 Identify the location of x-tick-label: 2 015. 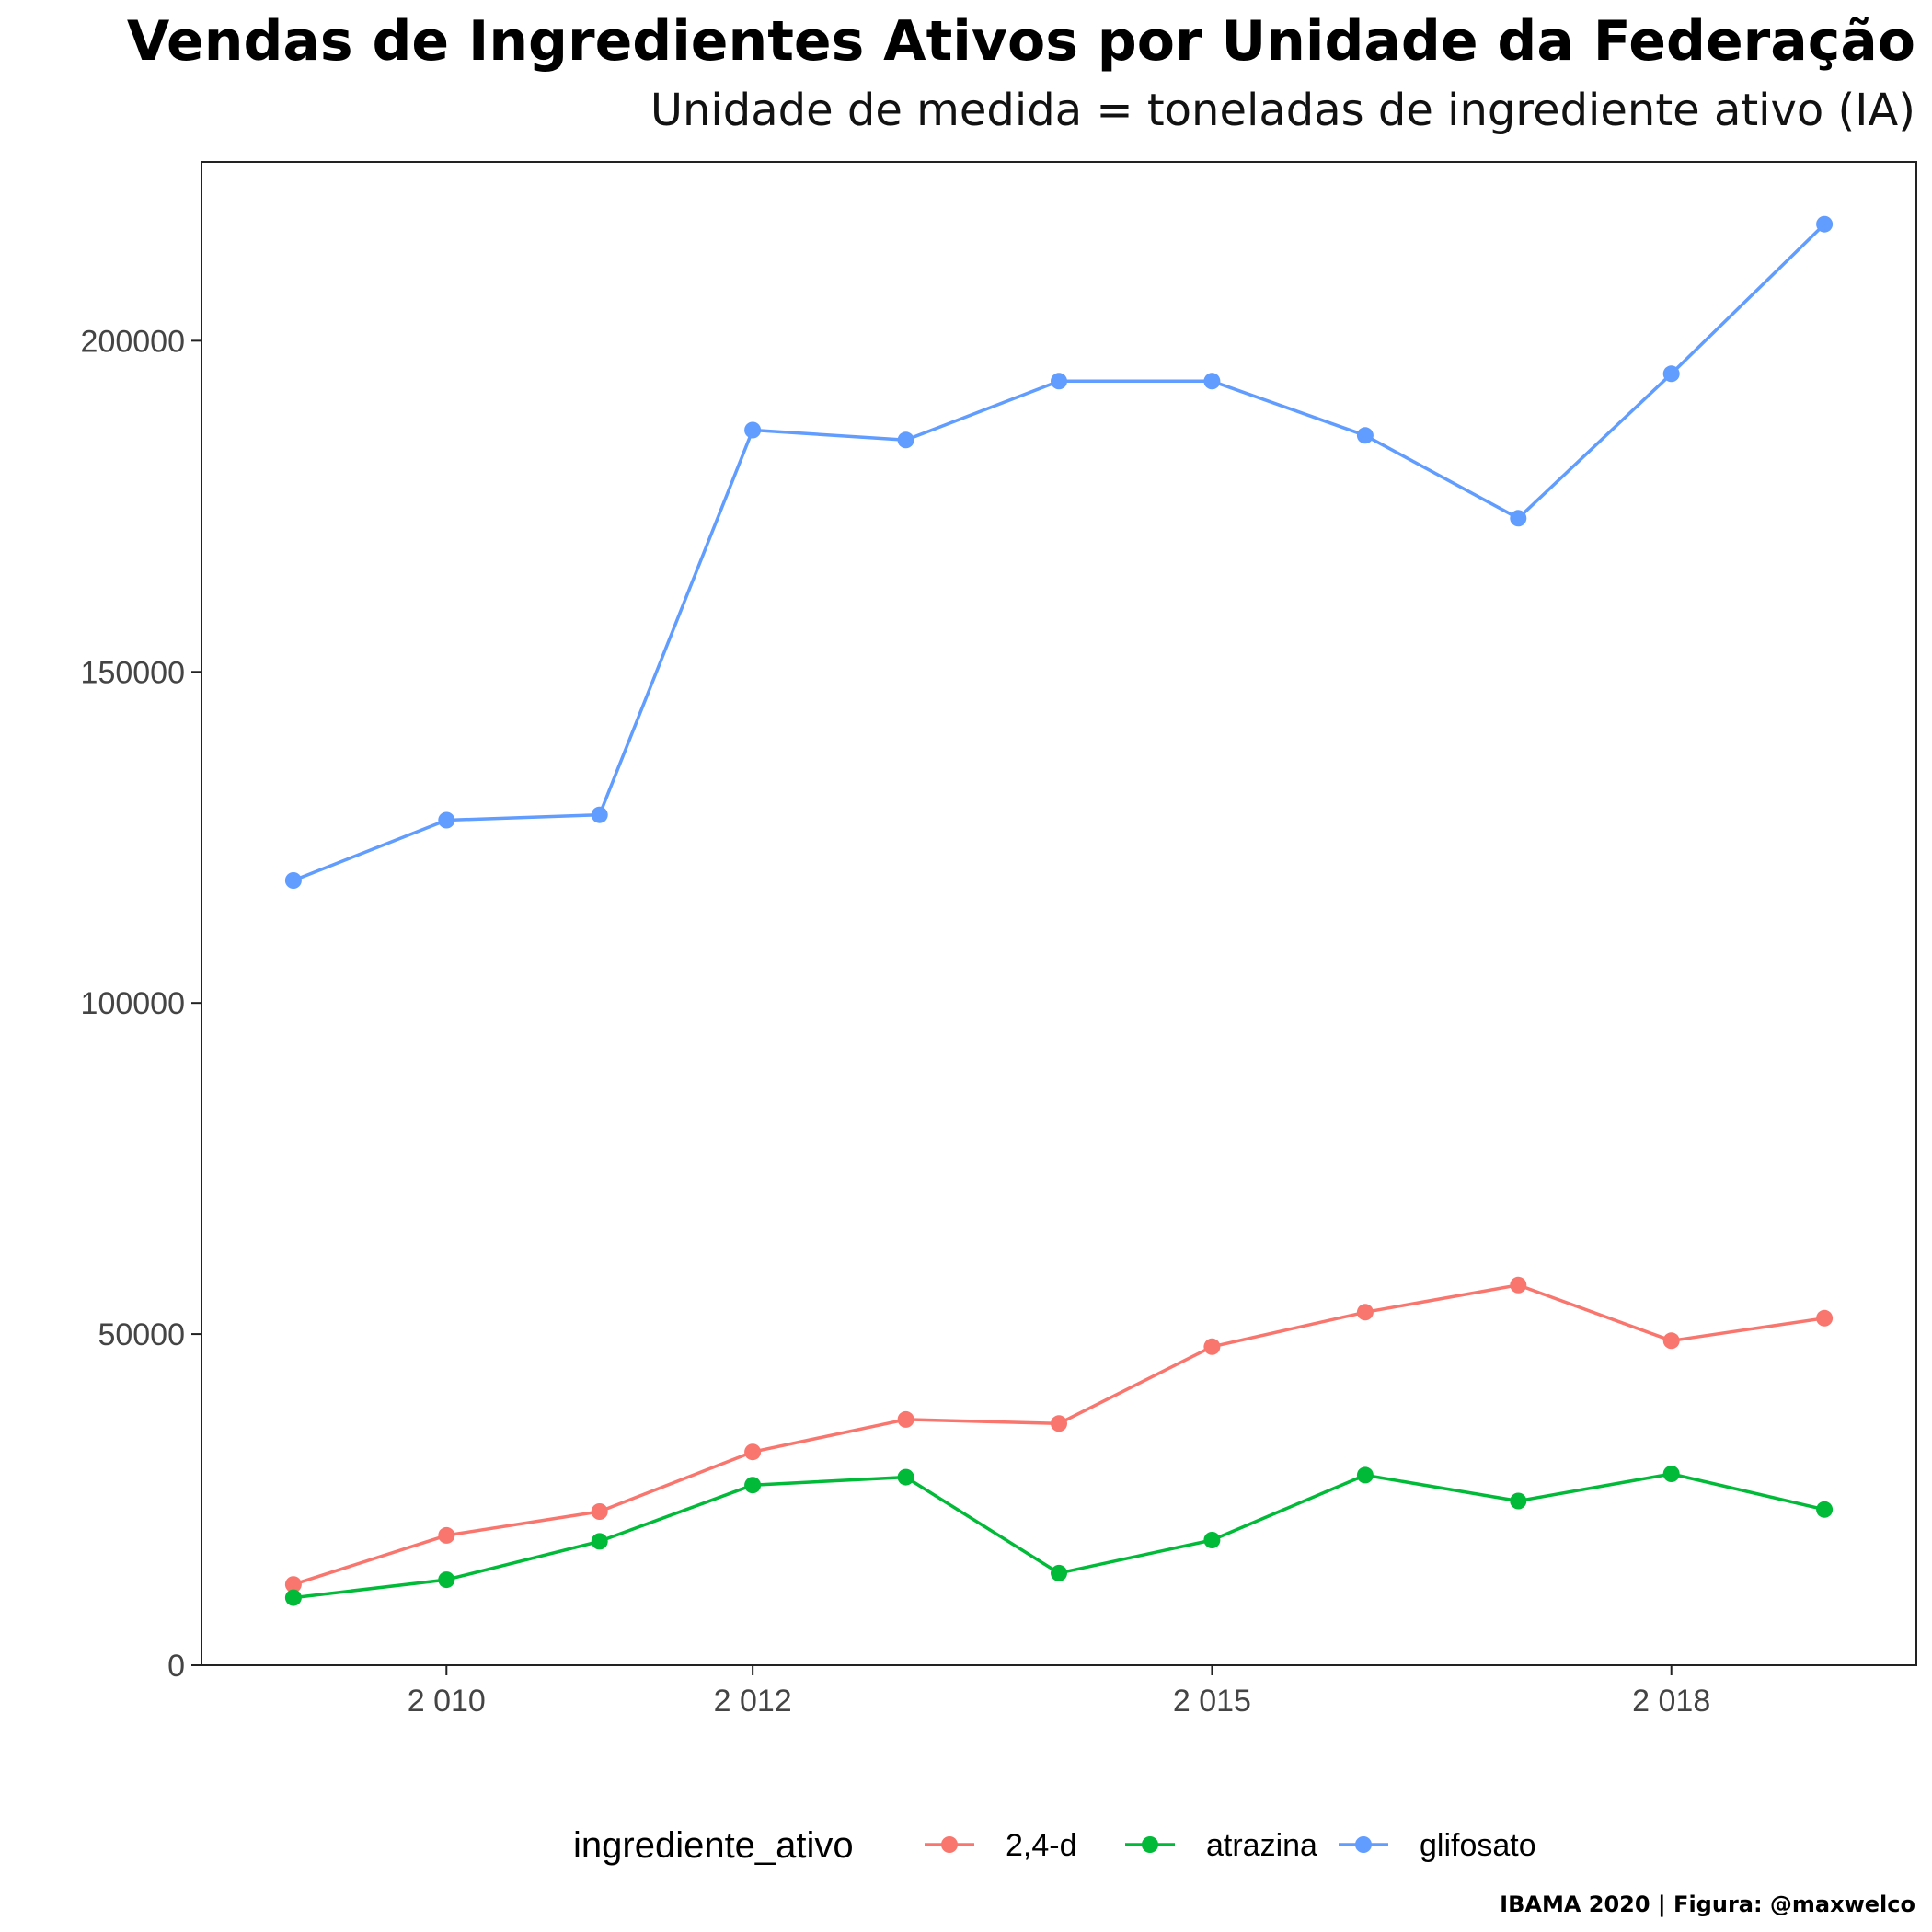
(1212, 1701).